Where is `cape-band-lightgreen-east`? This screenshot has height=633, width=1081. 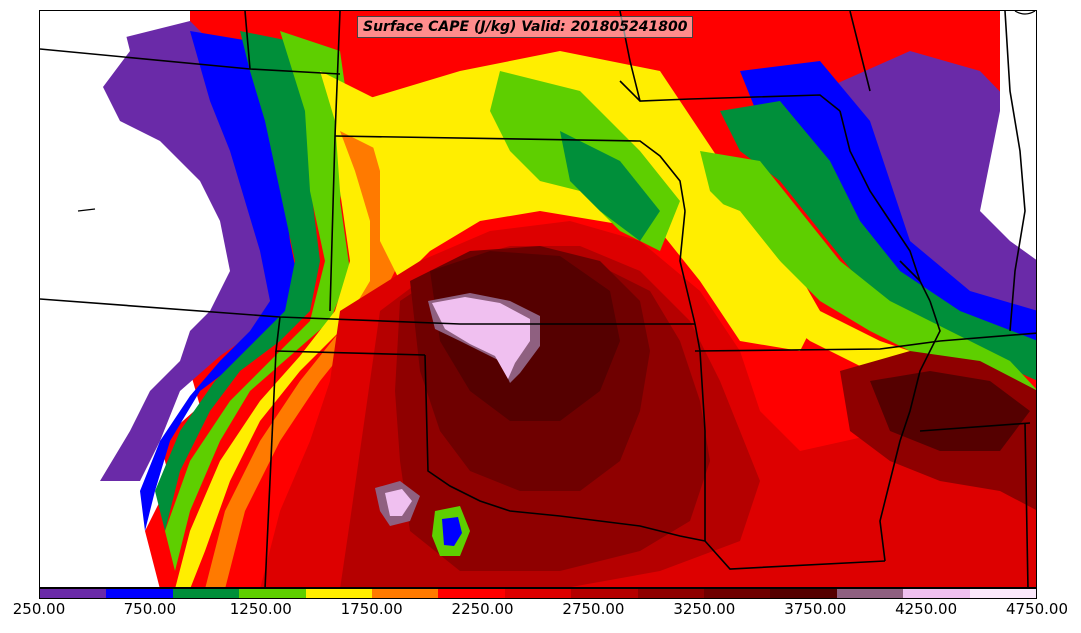 cape-band-lightgreen-east is located at coordinates (868, 285).